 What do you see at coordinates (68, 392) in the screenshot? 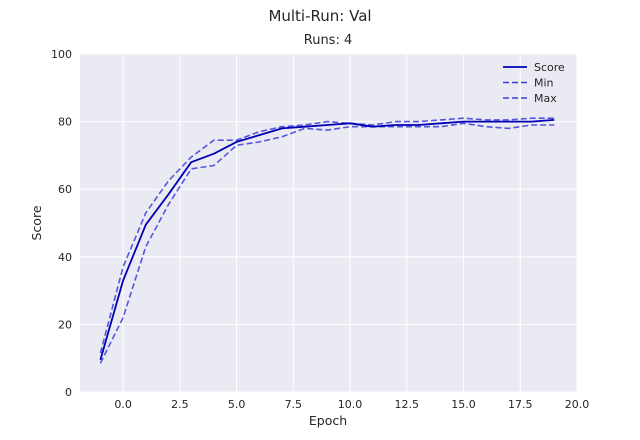
I see `y-tick-label: 0` at bounding box center [68, 392].